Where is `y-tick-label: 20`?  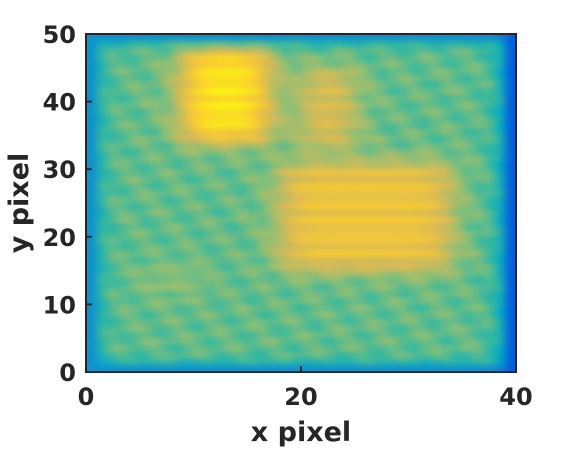 y-tick-label: 20 is located at coordinates (59, 238).